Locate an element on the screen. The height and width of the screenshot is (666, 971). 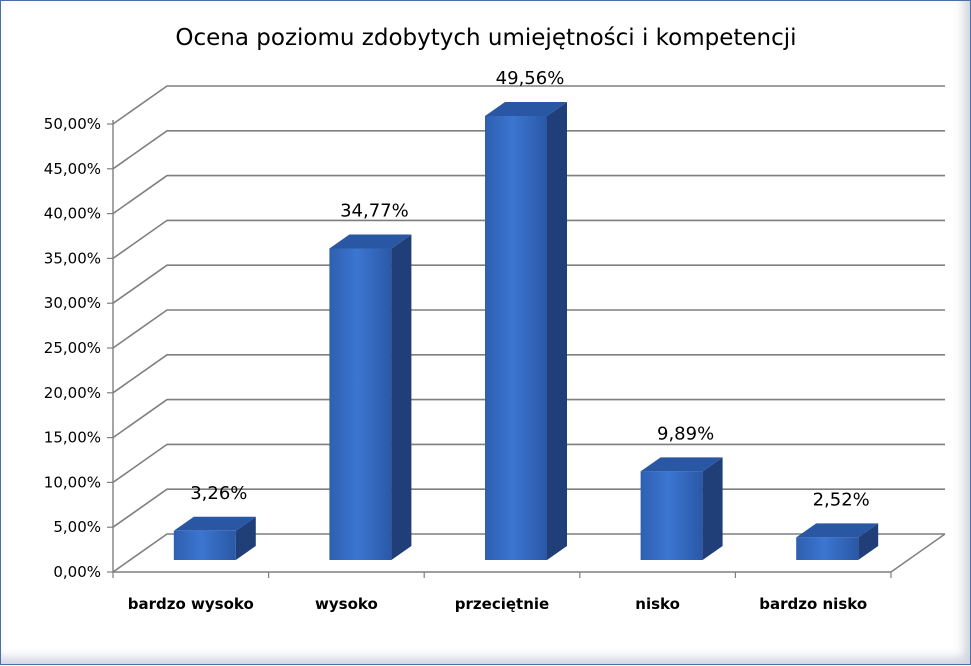
data-label: 2,52% is located at coordinates (841, 499).